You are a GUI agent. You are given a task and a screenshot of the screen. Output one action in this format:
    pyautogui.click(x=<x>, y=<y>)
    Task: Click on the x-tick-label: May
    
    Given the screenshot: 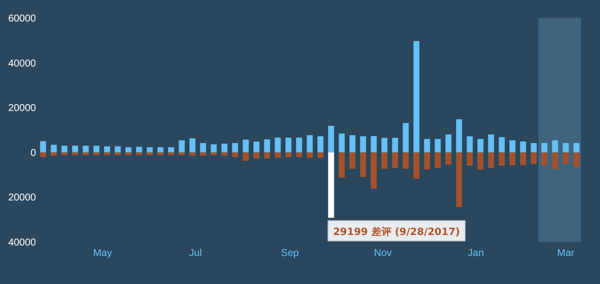 What is the action you would take?
    pyautogui.click(x=102, y=253)
    